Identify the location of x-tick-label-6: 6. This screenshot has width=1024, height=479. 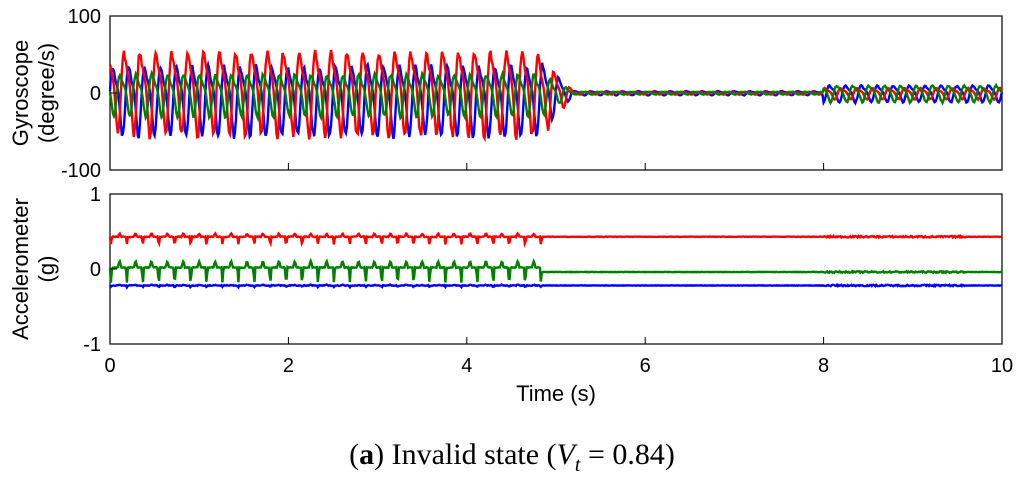
(645, 366).